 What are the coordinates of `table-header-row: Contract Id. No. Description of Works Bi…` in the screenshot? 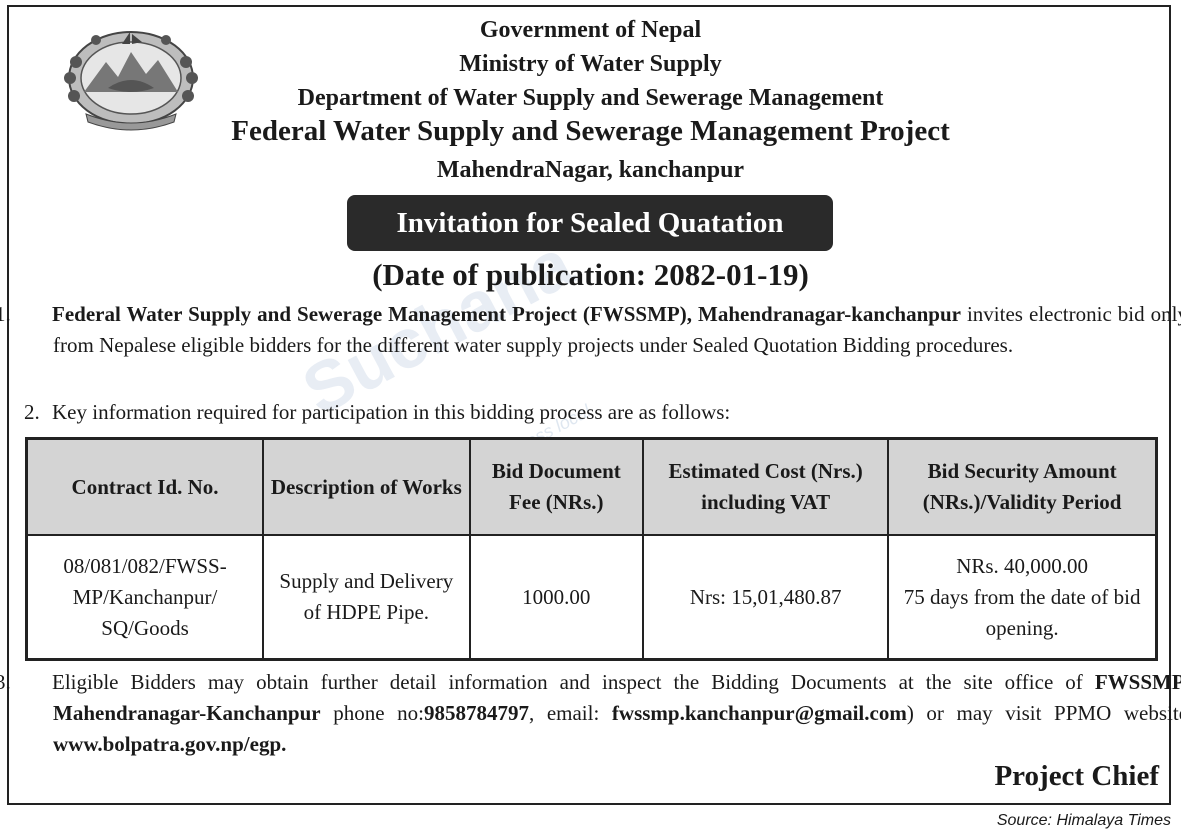 It's located at (591, 486).